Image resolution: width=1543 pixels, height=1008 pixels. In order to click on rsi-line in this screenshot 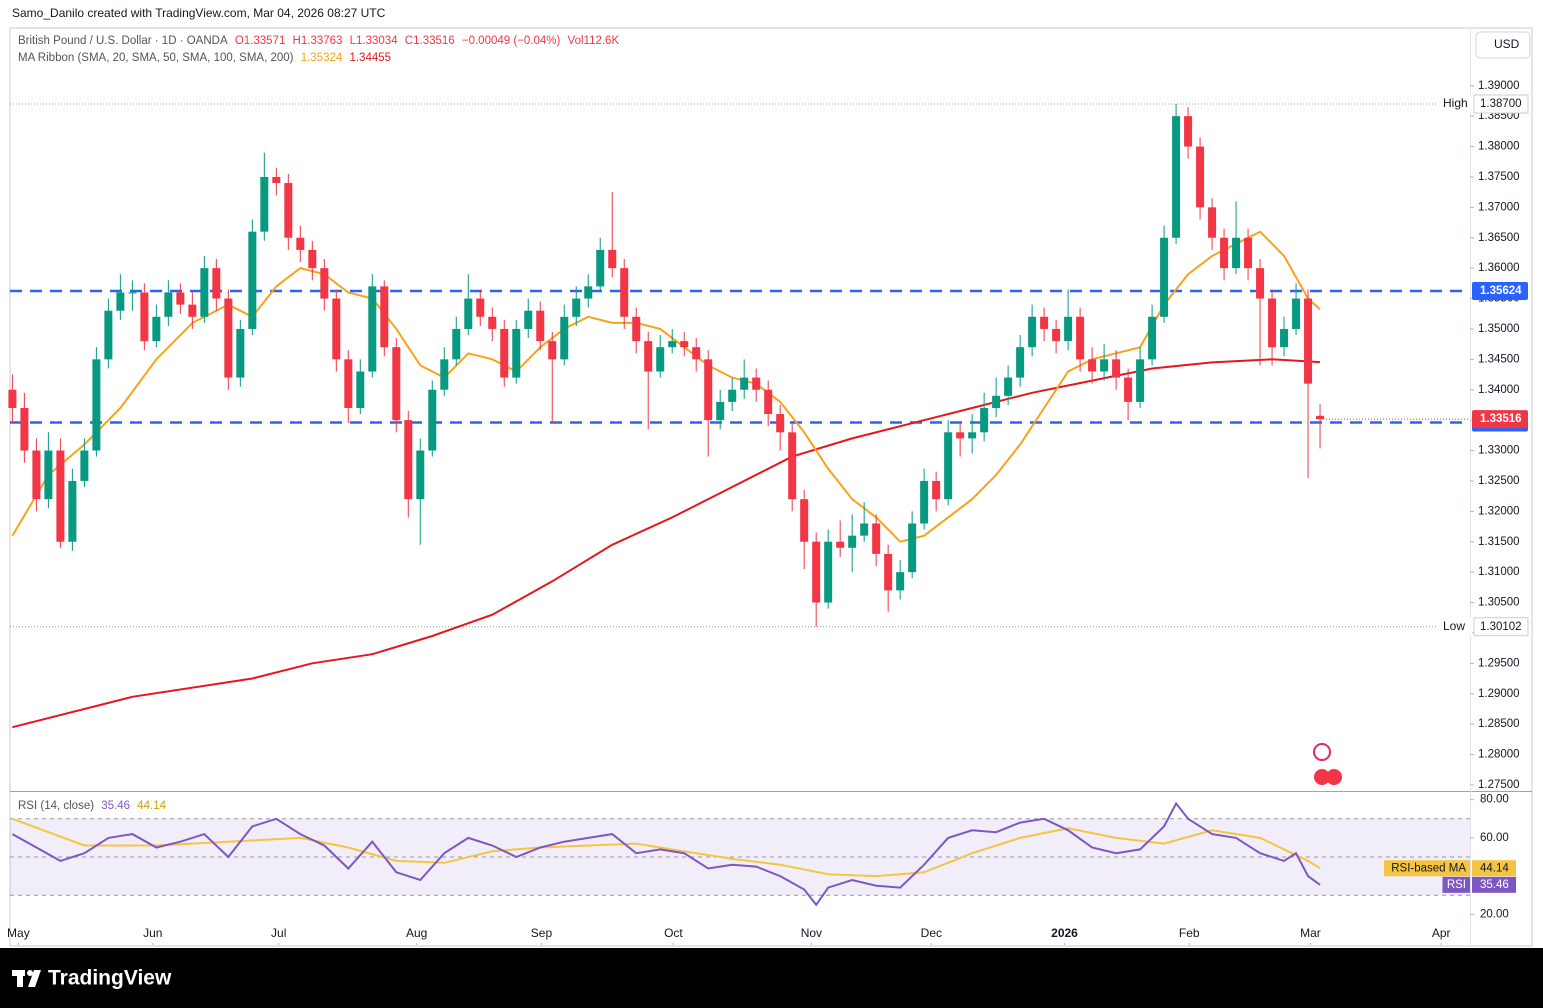, I will do `click(666, 854)`.